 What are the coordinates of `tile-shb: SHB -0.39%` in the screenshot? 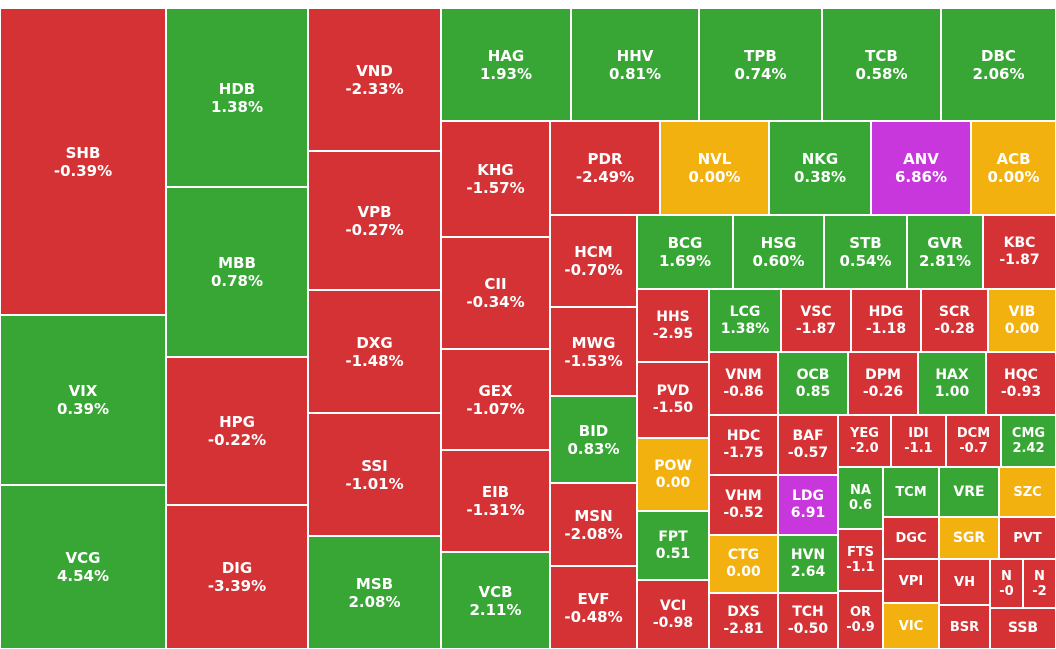 It's located at (83, 161).